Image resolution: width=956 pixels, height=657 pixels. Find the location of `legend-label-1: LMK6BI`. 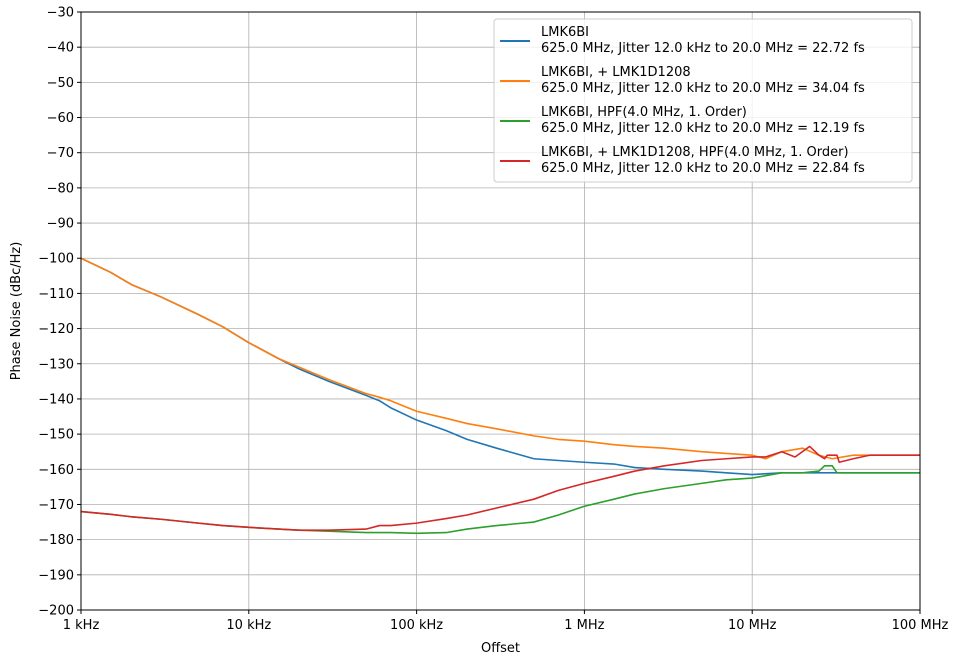

legend-label-1: LMK6BI is located at coordinates (565, 32).